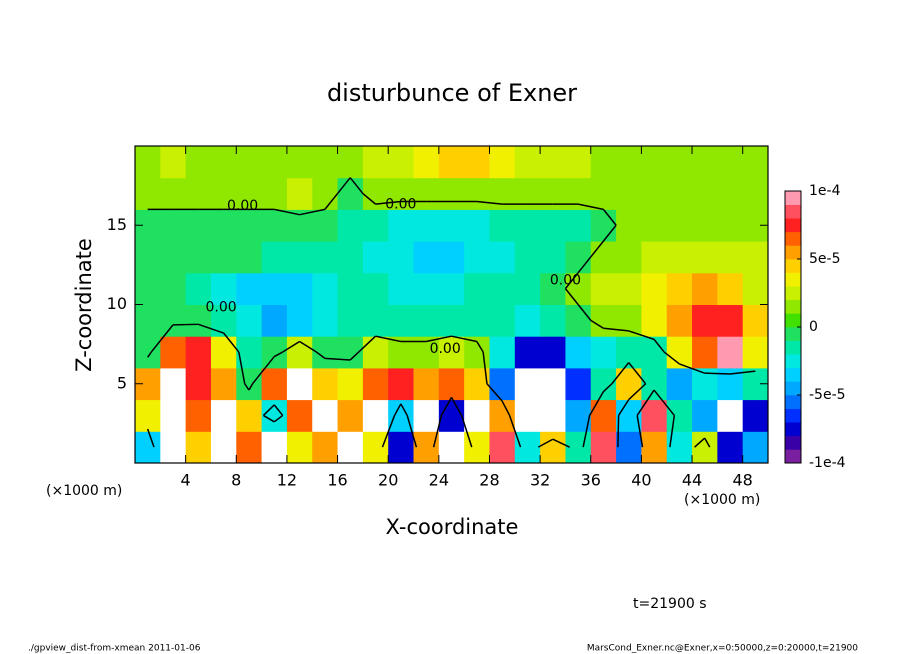 This screenshot has height=654, width=904. I want to click on x-tick-label: 20, so click(388, 480).